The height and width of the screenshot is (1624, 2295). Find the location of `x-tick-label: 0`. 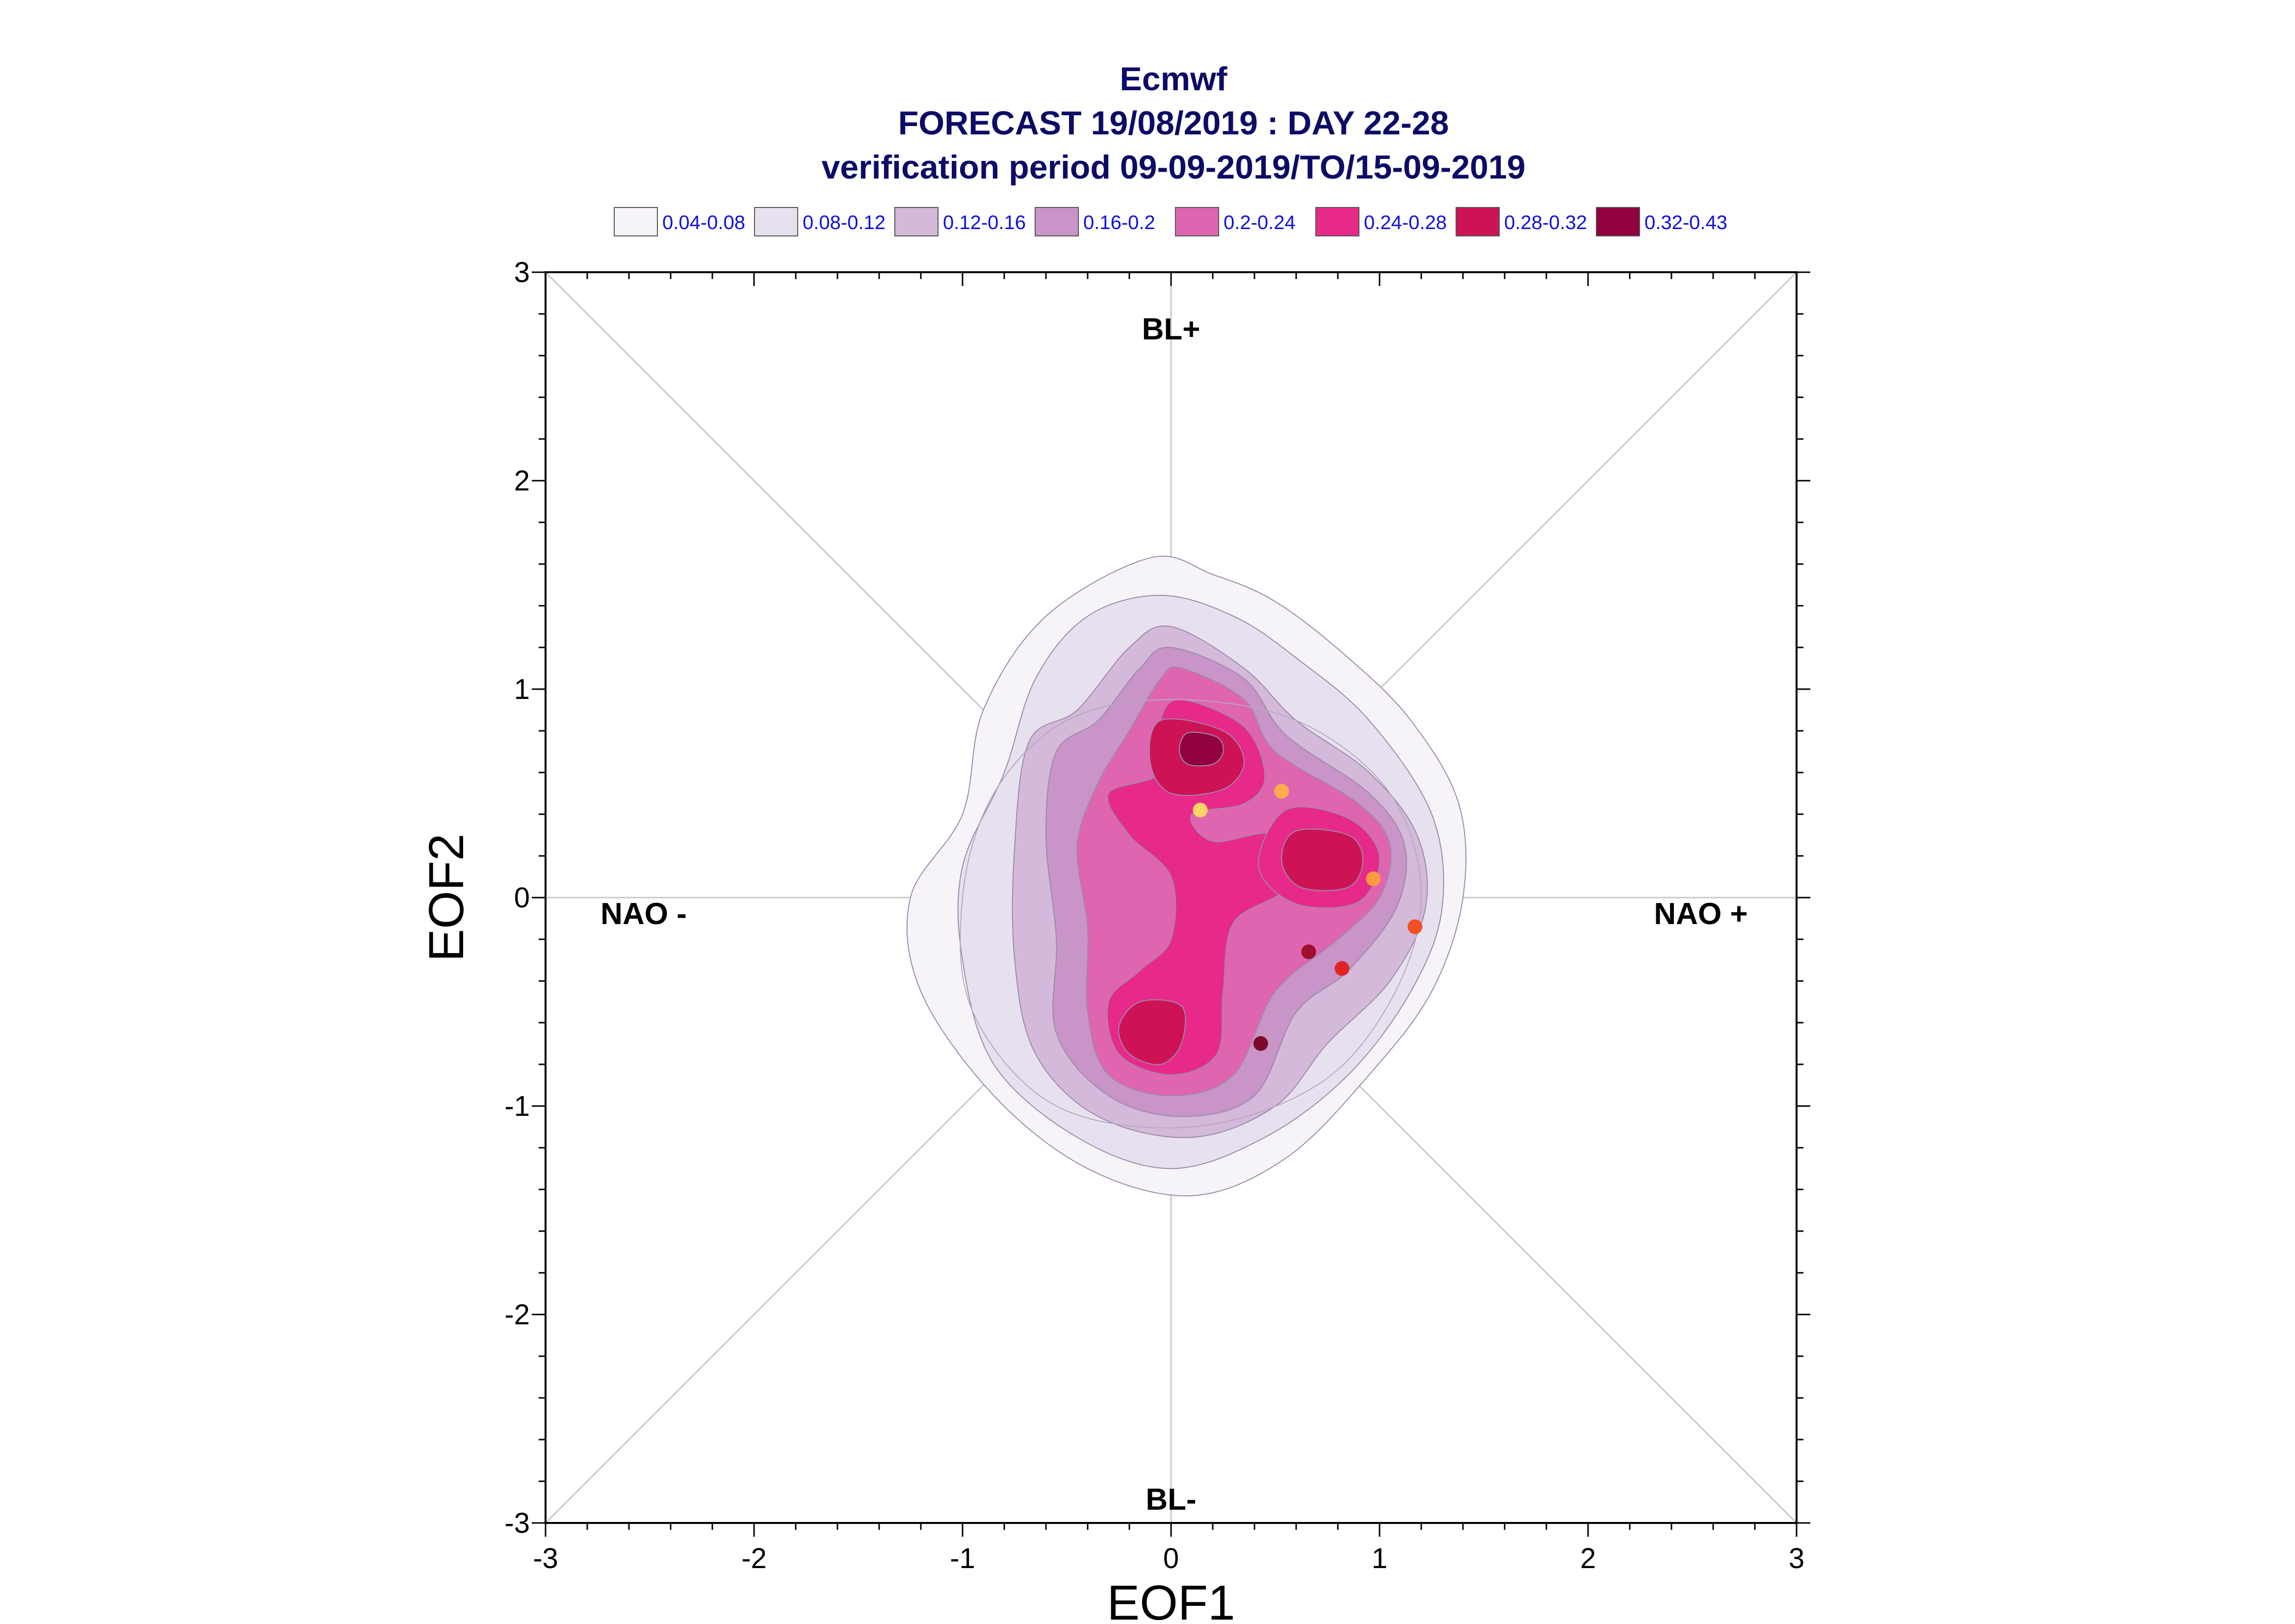

x-tick-label: 0 is located at coordinates (1171, 1558).